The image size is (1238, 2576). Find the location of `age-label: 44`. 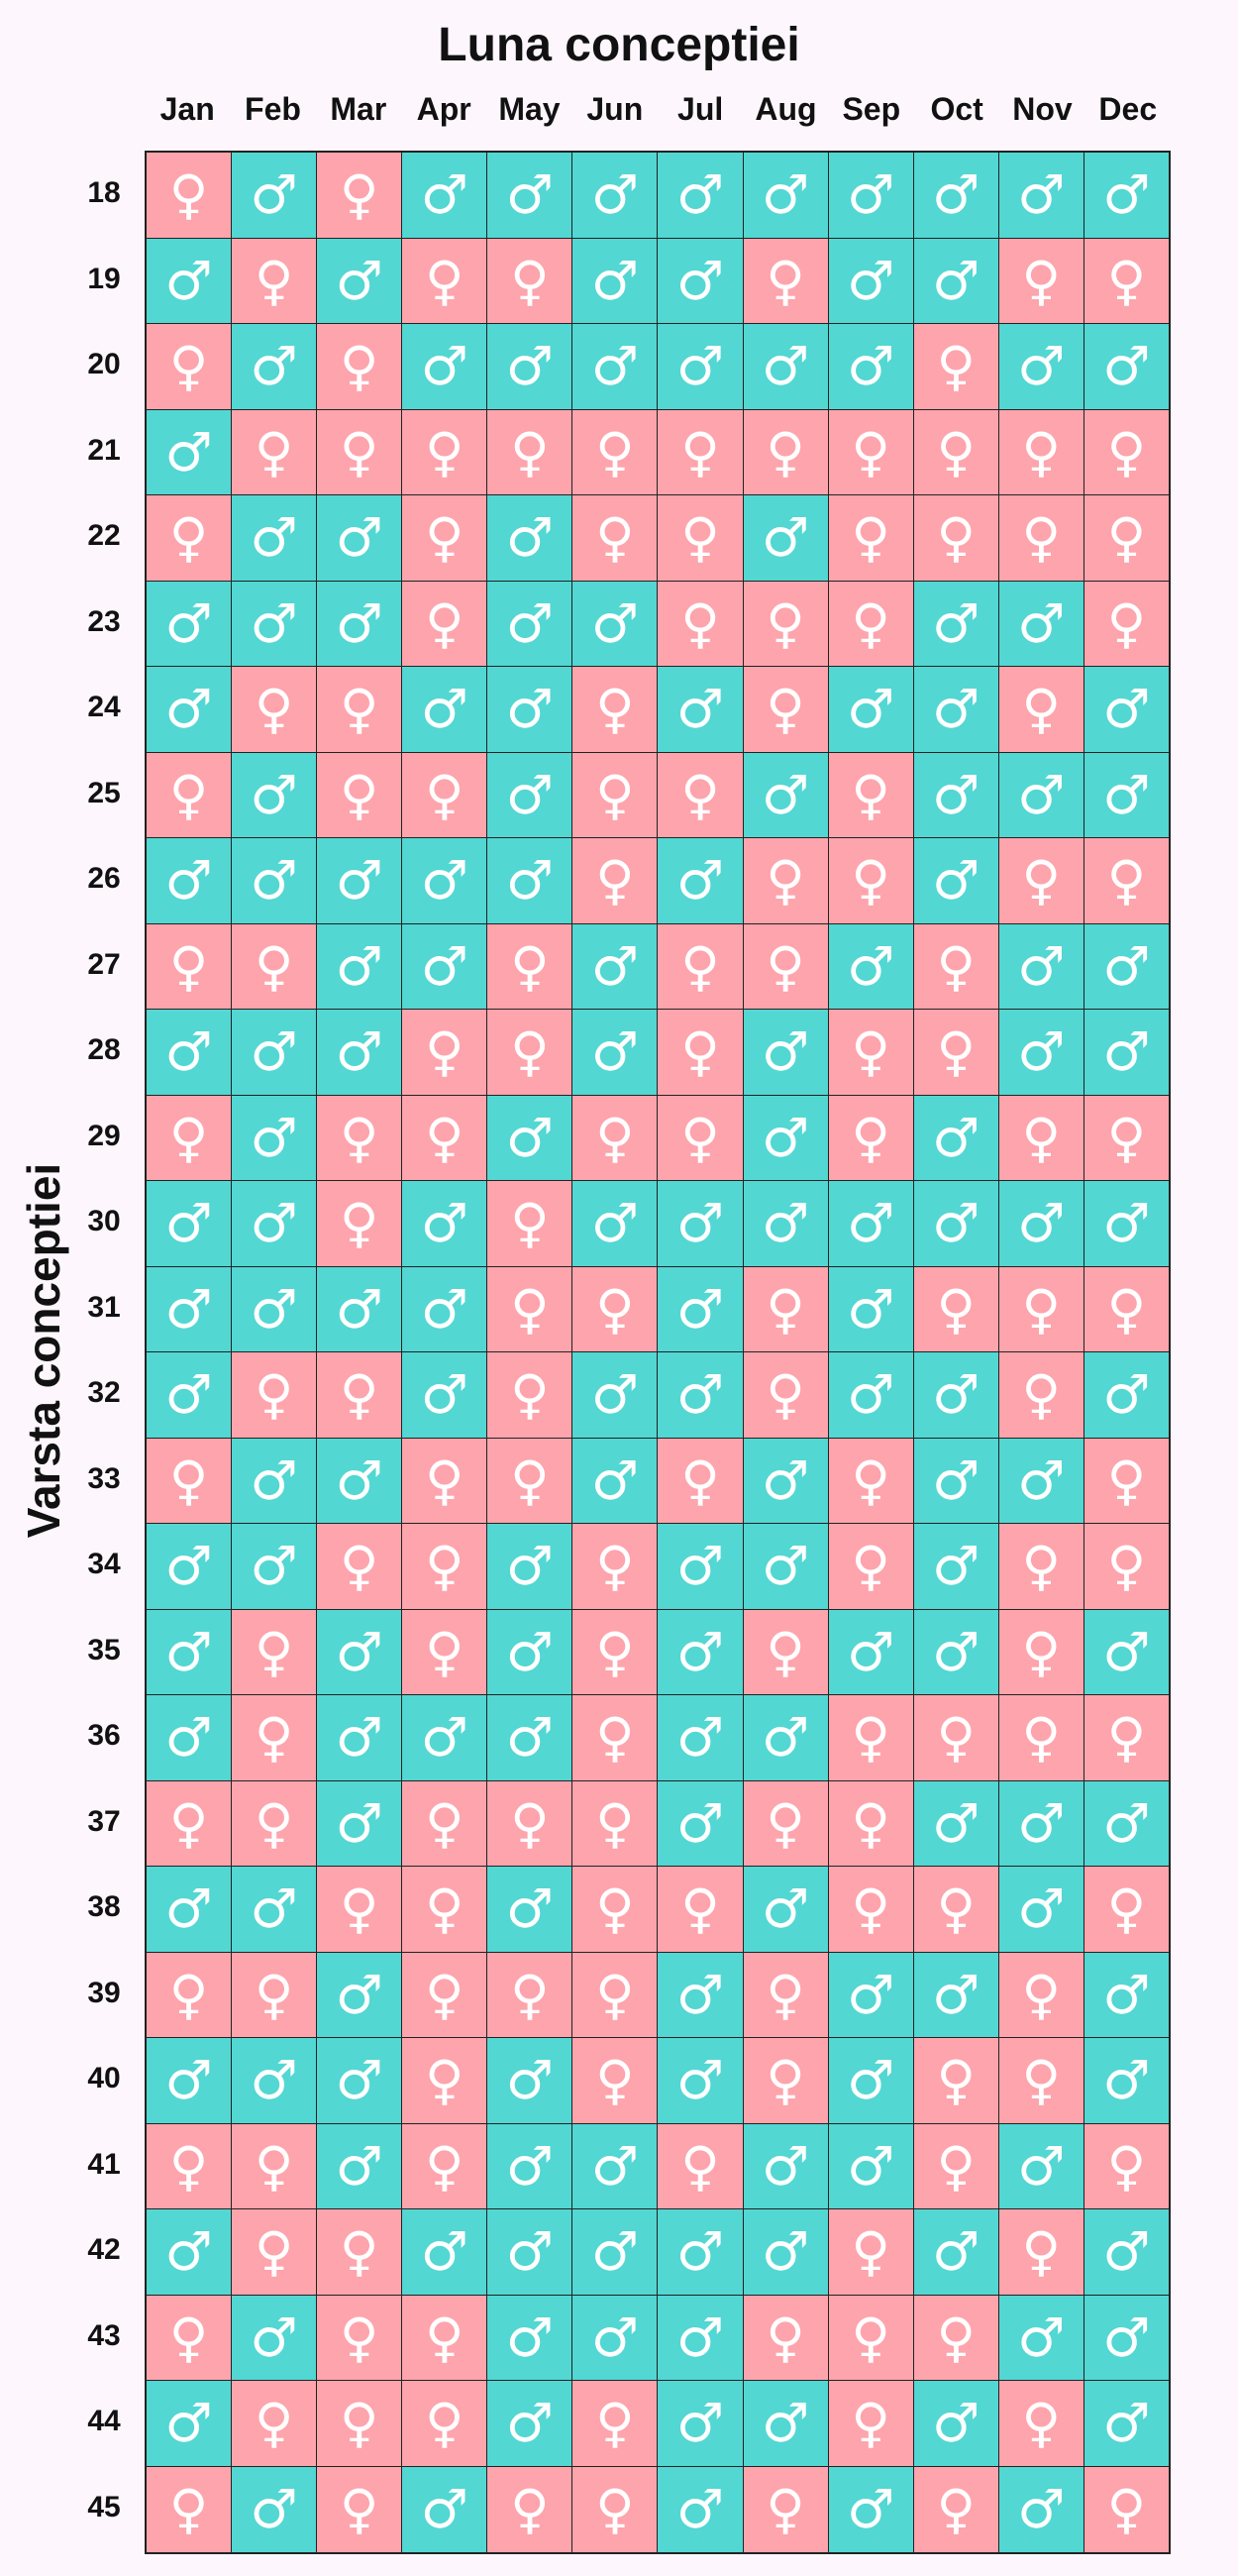

age-label: 44 is located at coordinates (104, 2421).